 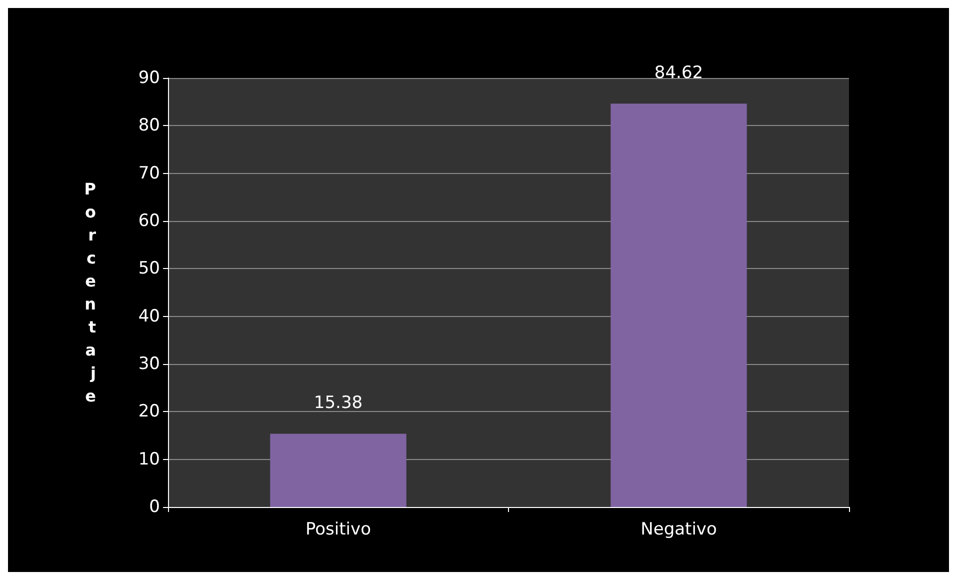 What do you see at coordinates (154, 507) in the screenshot?
I see `y-tick-label: 0` at bounding box center [154, 507].